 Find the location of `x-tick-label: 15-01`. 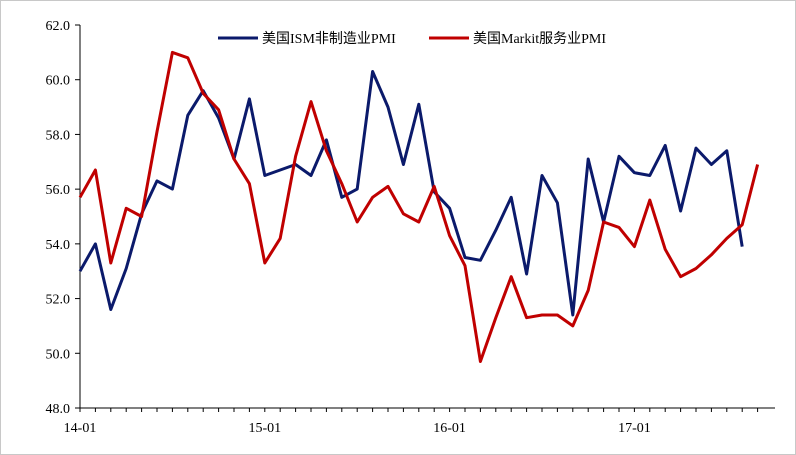

x-tick-label: 15-01 is located at coordinates (264, 428).